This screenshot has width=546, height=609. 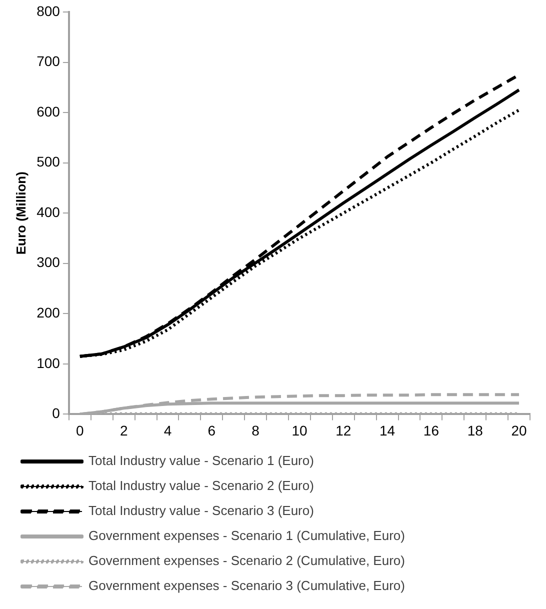 I want to click on legend-label: Government expenses - Scenario 2 (Cumulative, Euro), so click(x=246, y=560).